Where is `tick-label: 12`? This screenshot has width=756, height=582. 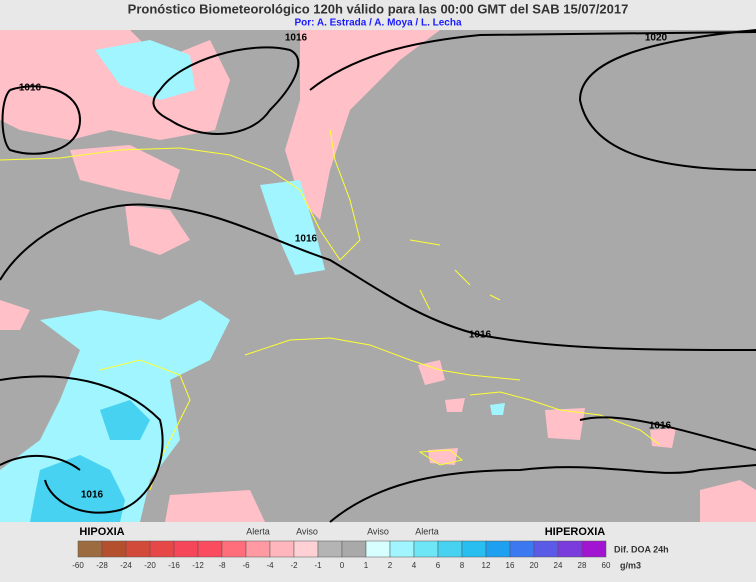
tick-label: 12 is located at coordinates (486, 565).